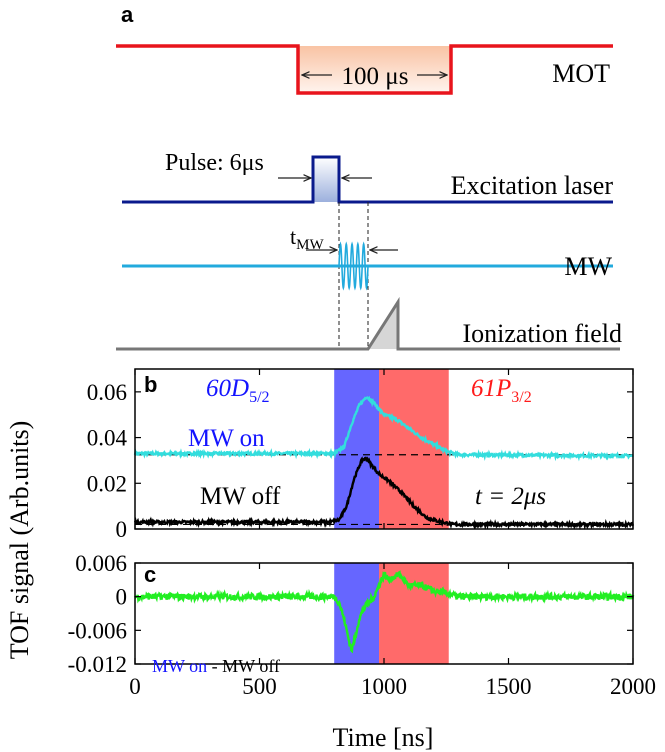  What do you see at coordinates (107, 483) in the screenshot?
I see `panel-b-ytick-label: 0.02` at bounding box center [107, 483].